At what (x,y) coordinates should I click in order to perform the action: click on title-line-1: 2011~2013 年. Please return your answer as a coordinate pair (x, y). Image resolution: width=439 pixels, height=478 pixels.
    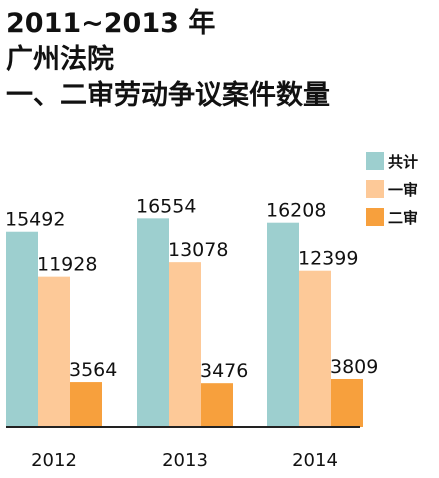
    Looking at the image, I should click on (111, 23).